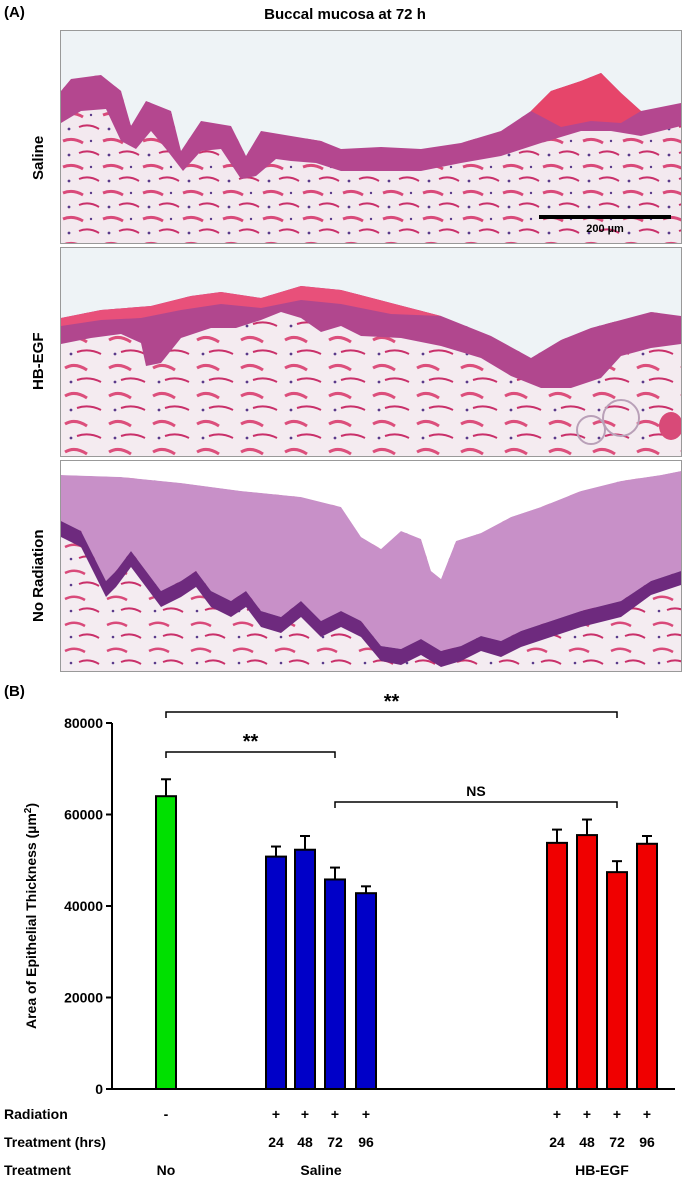 The width and height of the screenshot is (685, 1183). I want to click on row-label-treatment-hrs: Treatment (hrs), so click(55, 1142).